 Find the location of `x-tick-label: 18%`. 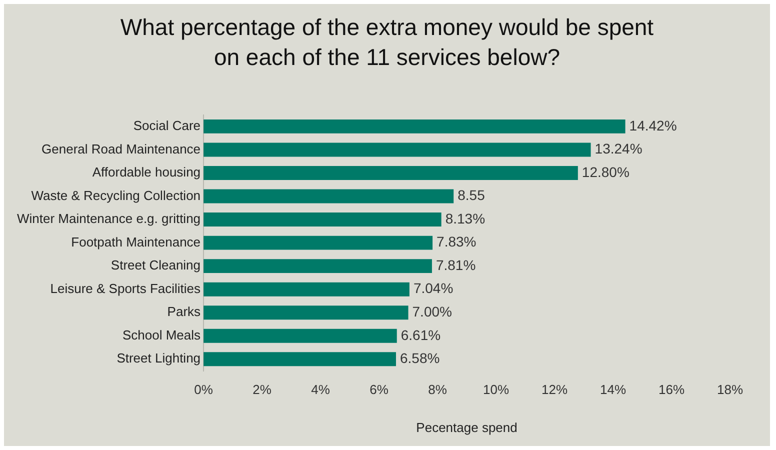

x-tick-label: 18% is located at coordinates (730, 390).